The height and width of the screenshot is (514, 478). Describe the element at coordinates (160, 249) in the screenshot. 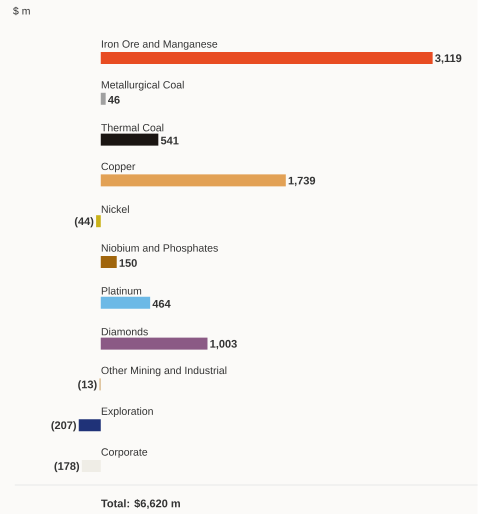

I see `y-tick-label: Niobium and Phosphates` at that location.